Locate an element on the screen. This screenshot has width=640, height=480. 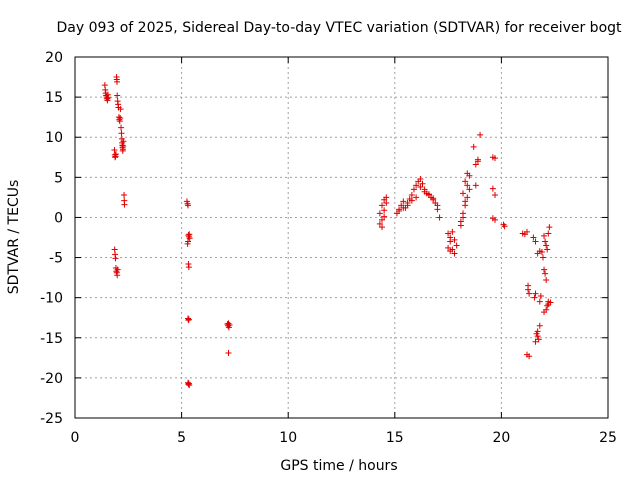
x-tick-label: 10 is located at coordinates (288, 438).